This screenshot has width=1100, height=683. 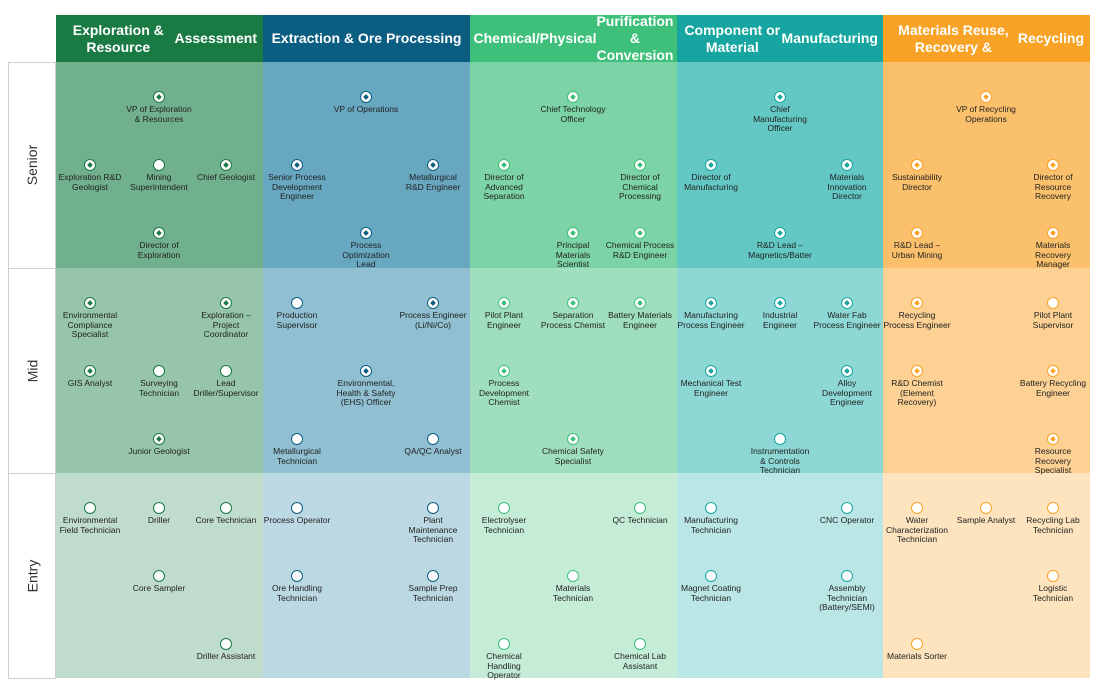 I want to click on role-node: Chemical Process R&D Engineer, so click(x=640, y=243).